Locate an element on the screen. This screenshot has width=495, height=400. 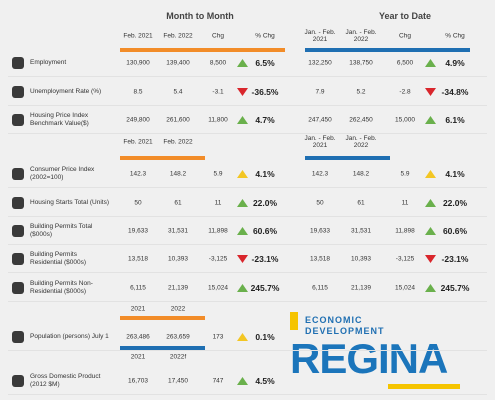
pct-change: 4.5% is located at coordinates (265, 381).